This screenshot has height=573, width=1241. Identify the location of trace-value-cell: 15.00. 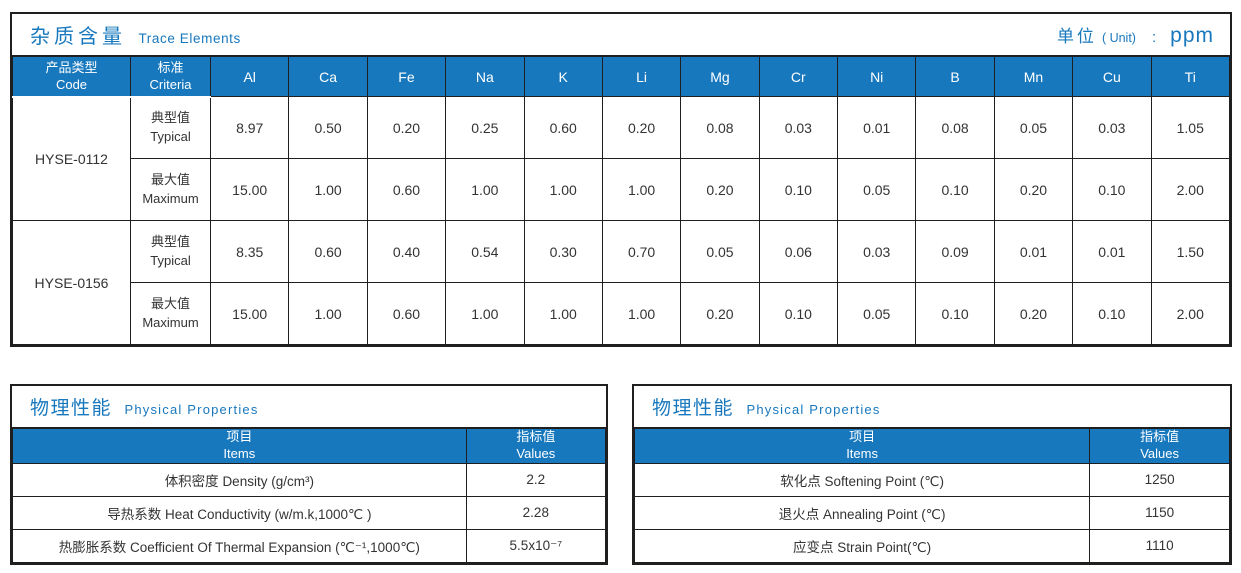
(249, 189).